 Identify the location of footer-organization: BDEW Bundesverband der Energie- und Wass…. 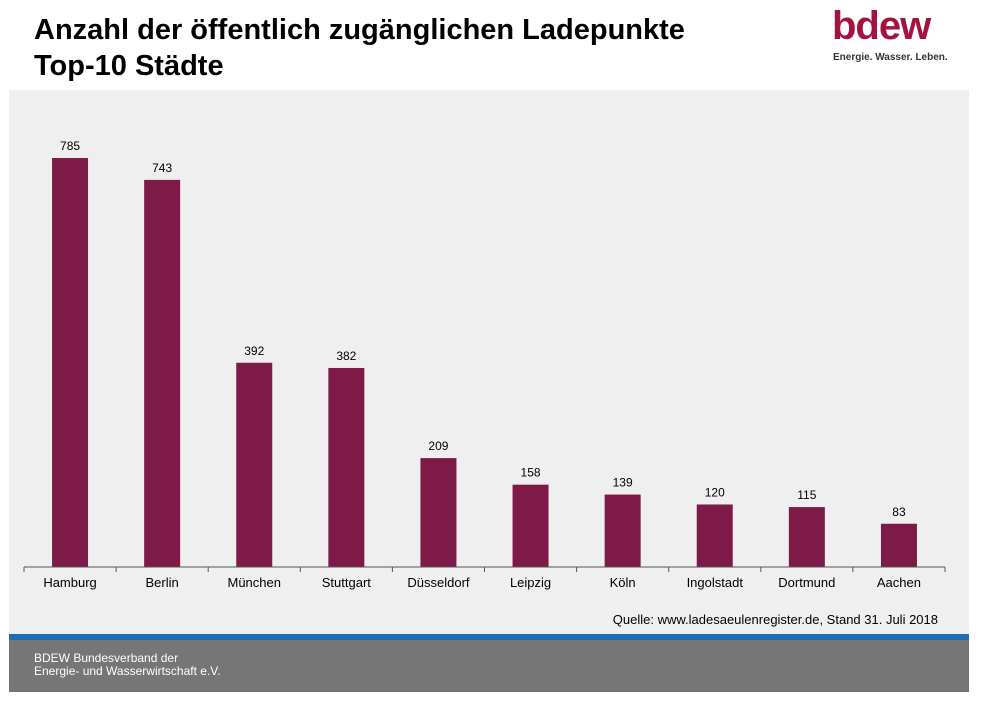
(127, 665).